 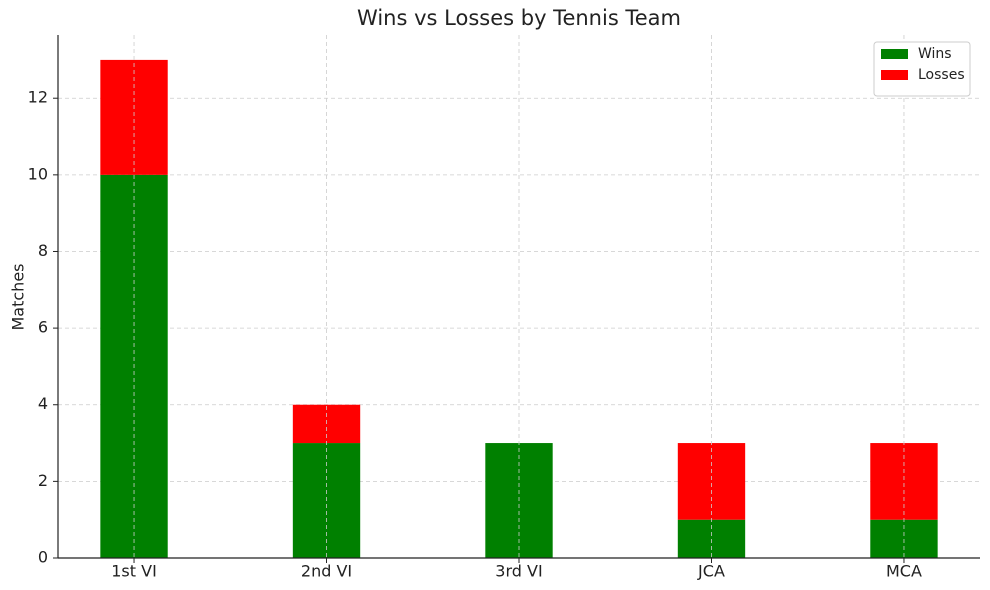 What do you see at coordinates (518, 571) in the screenshot?
I see `x-tick-label: 3rd VI` at bounding box center [518, 571].